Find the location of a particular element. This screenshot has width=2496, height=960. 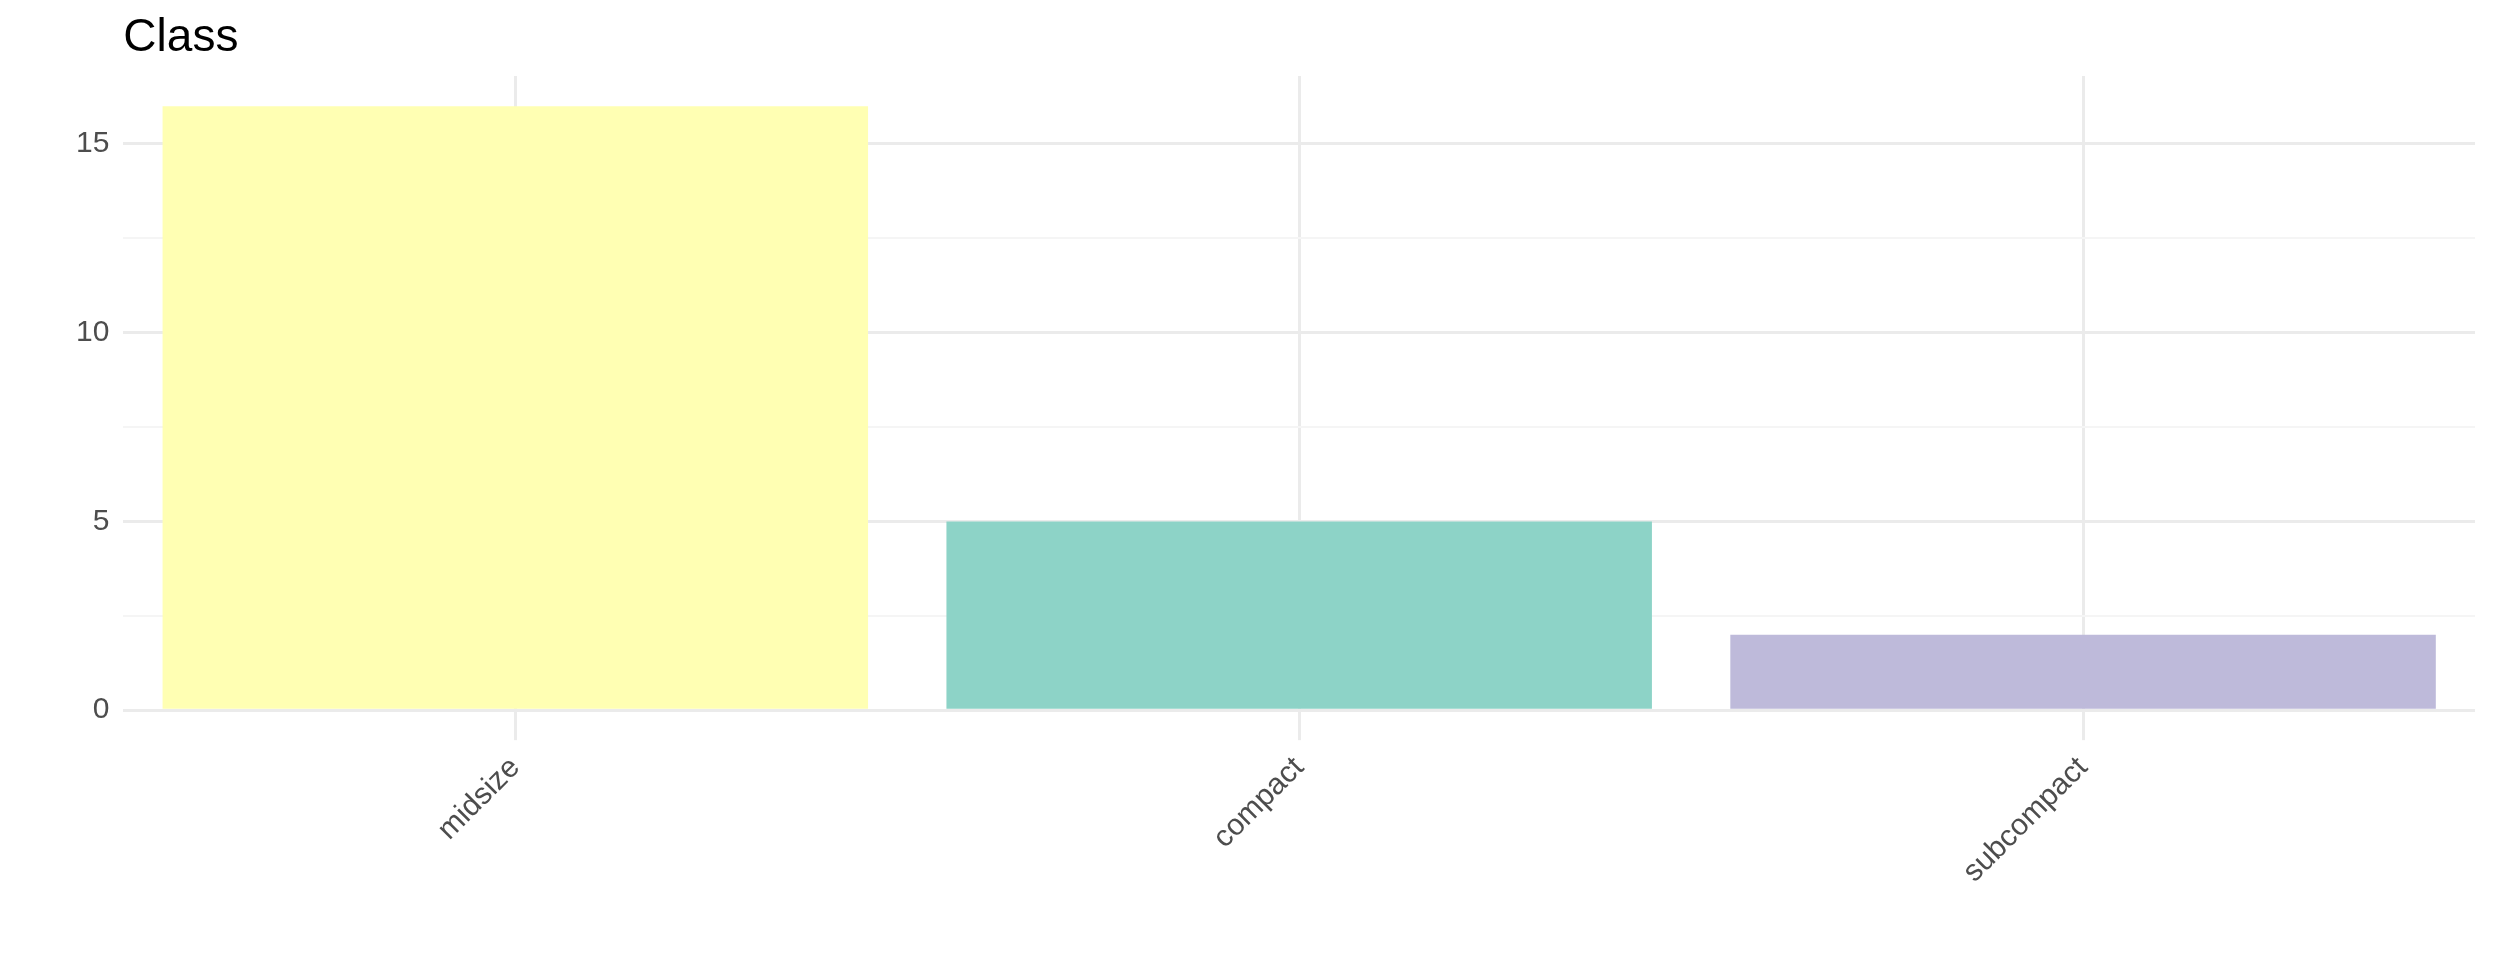

y-tick-label: 15 is located at coordinates (92, 142).